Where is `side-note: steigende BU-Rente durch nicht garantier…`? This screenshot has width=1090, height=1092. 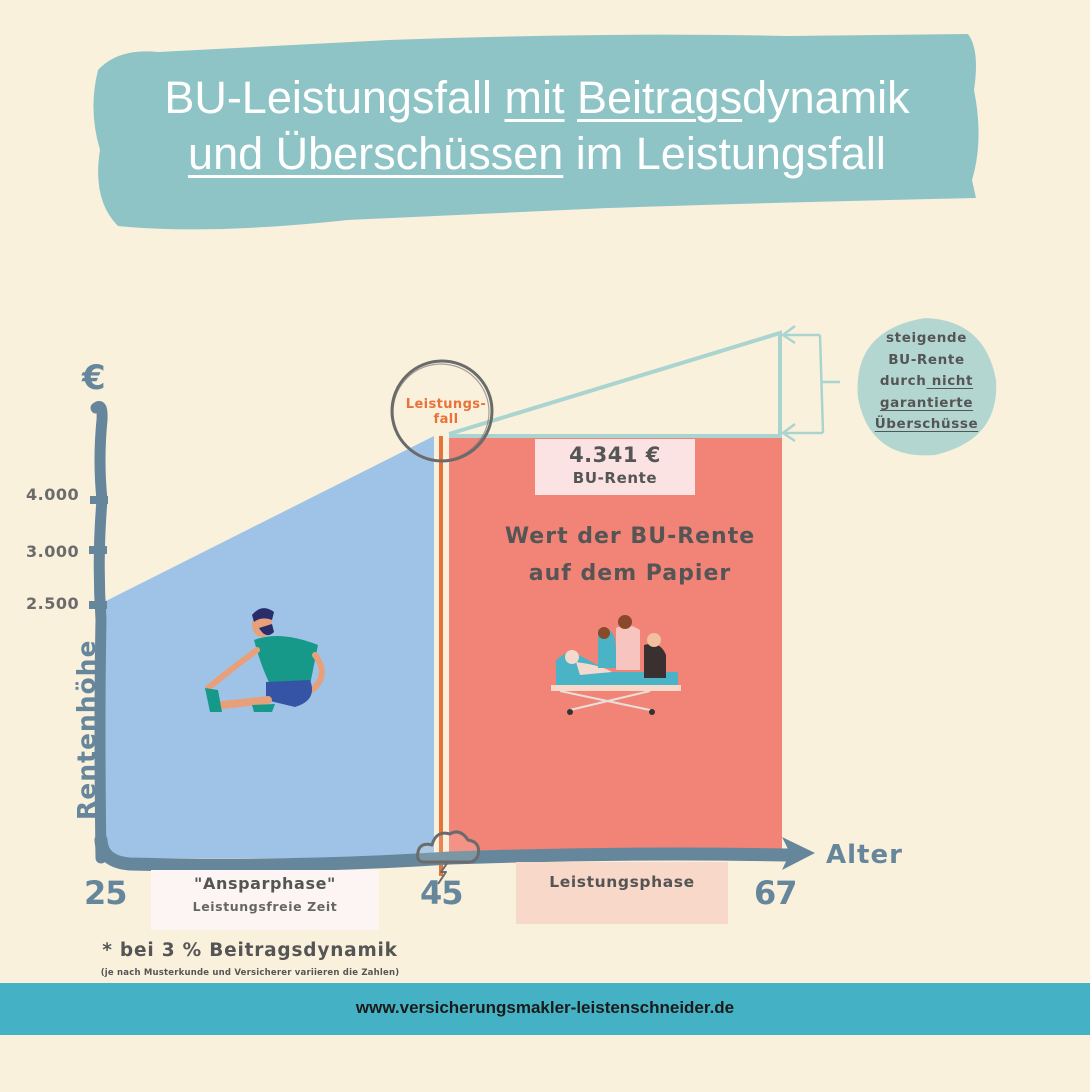
side-note: steigende BU-Rente durch nicht garantier… is located at coordinates (926, 383).